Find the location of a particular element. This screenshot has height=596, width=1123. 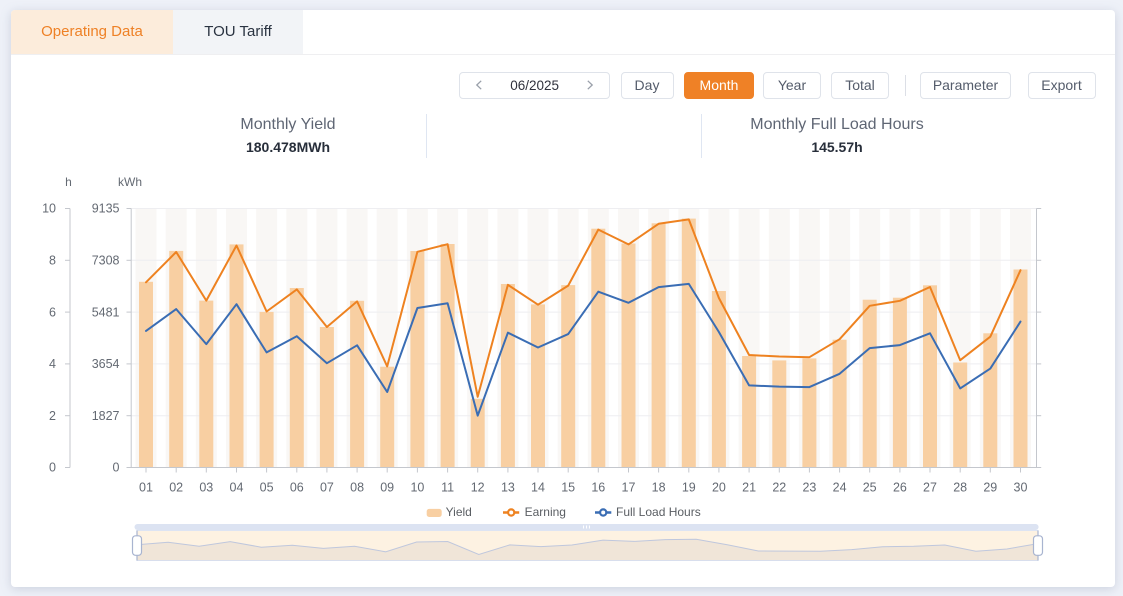

svg-text: h is located at coordinates (68, 182).